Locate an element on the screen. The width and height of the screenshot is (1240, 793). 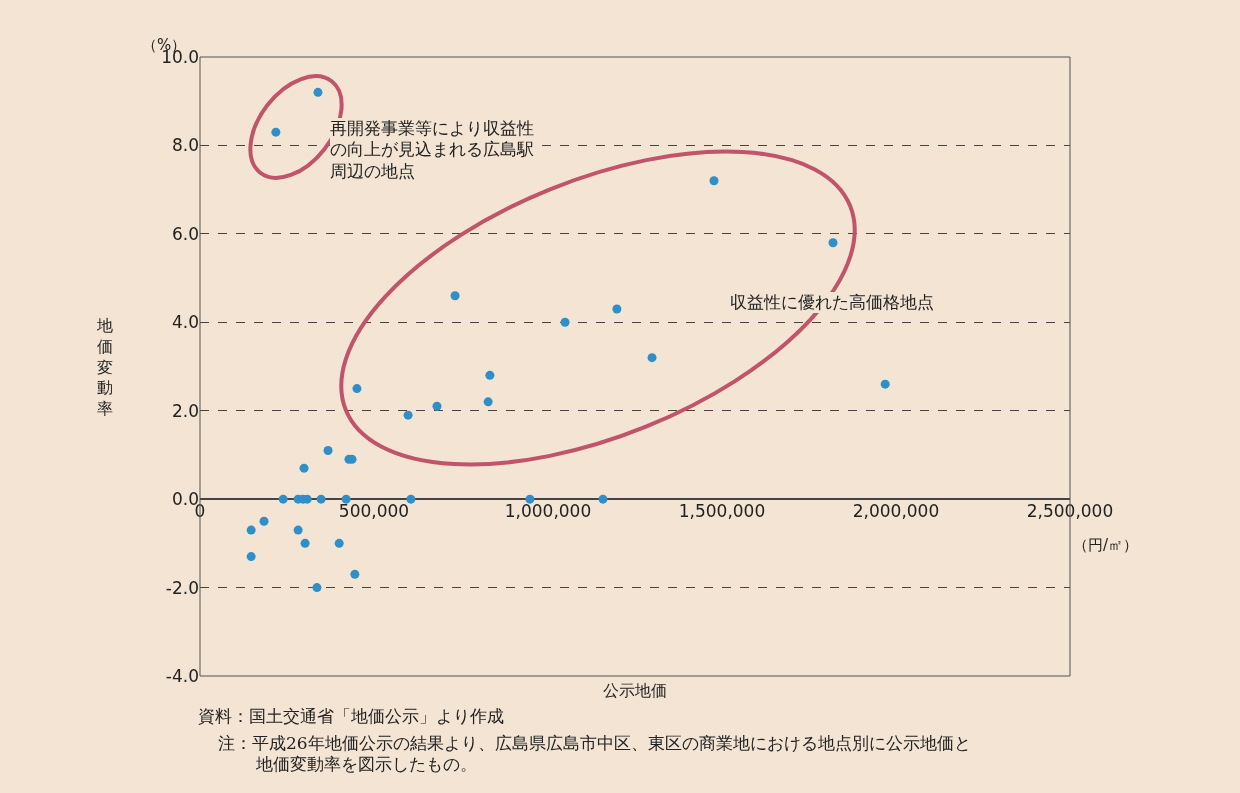
x-tick-label: 500,000 is located at coordinates (374, 511).